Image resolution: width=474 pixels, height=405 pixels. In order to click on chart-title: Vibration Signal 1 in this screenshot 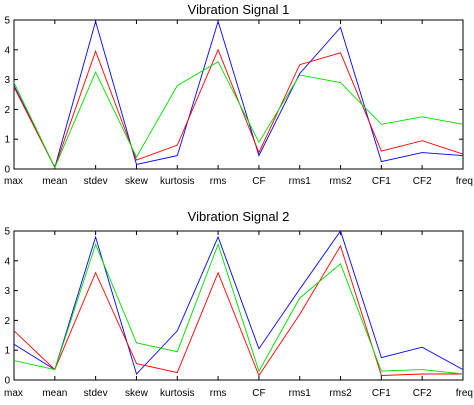, I will do `click(239, 9)`.